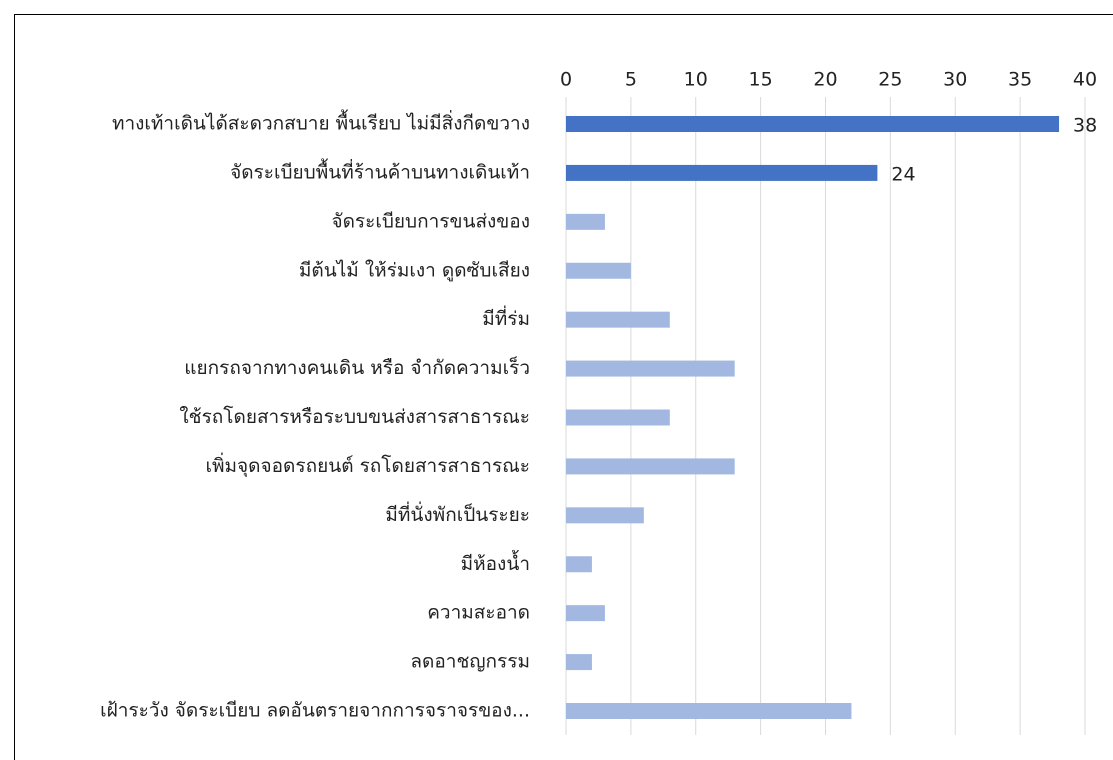 The image size is (1113, 760). Describe the element at coordinates (825, 80) in the screenshot. I see `x-tick-label: 20` at that location.